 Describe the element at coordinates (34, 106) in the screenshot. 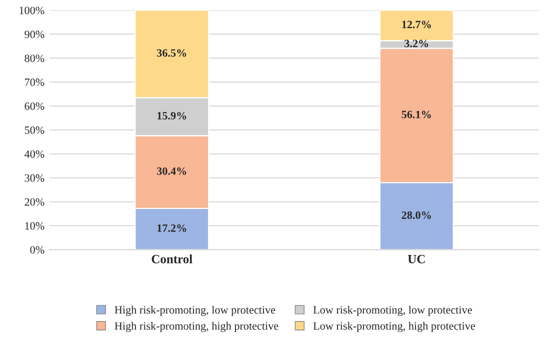

I see `y-tick-label: 60%` at that location.